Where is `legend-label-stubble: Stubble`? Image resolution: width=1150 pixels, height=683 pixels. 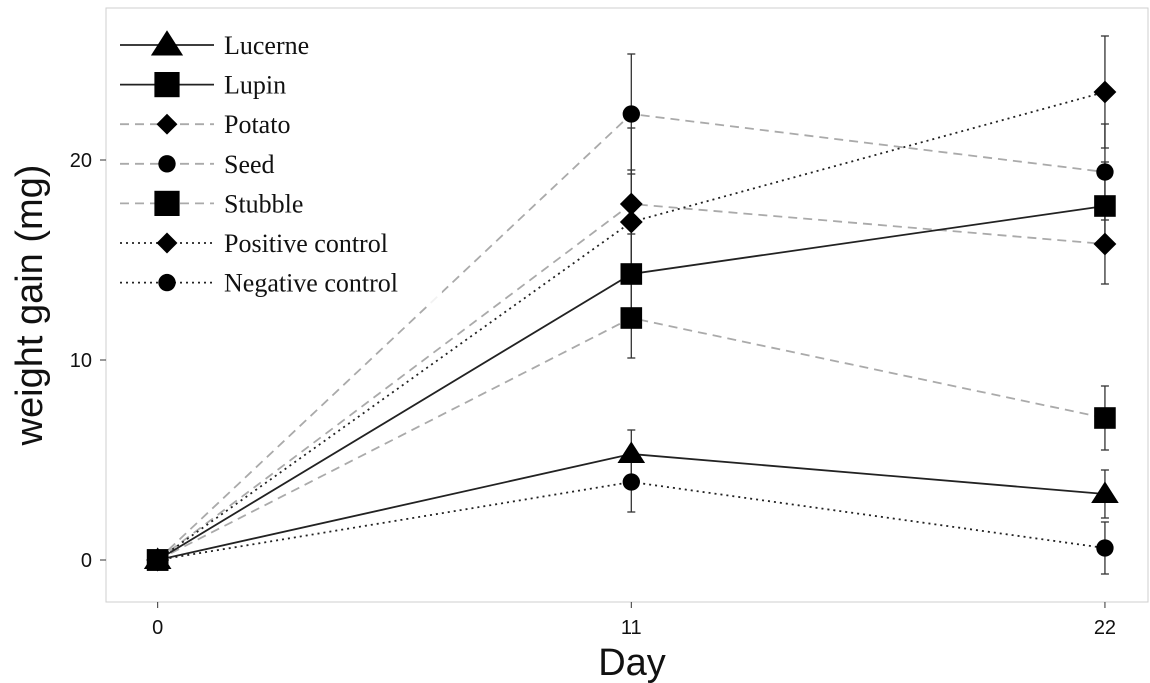 legend-label-stubble: Stubble is located at coordinates (263, 203).